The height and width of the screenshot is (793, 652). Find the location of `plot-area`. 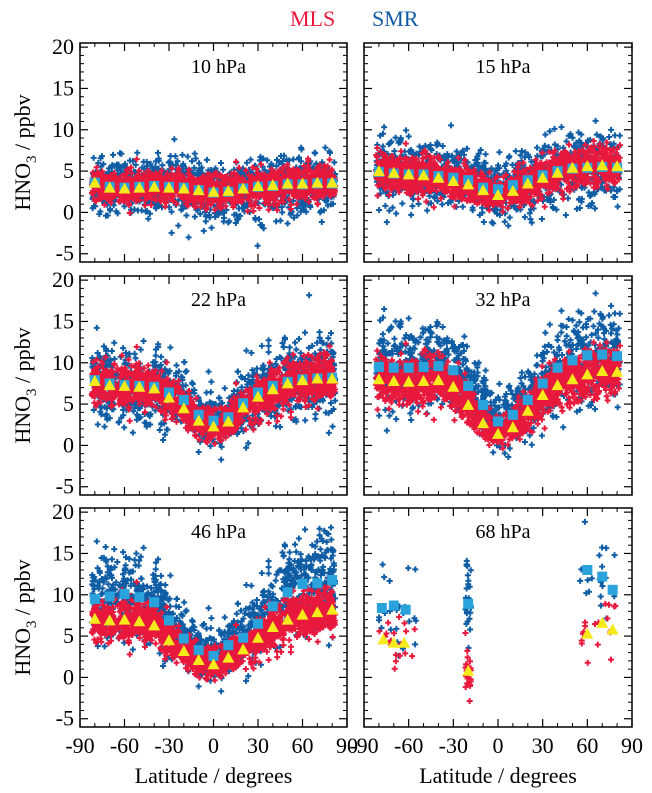

plot-area is located at coordinates (498, 173).